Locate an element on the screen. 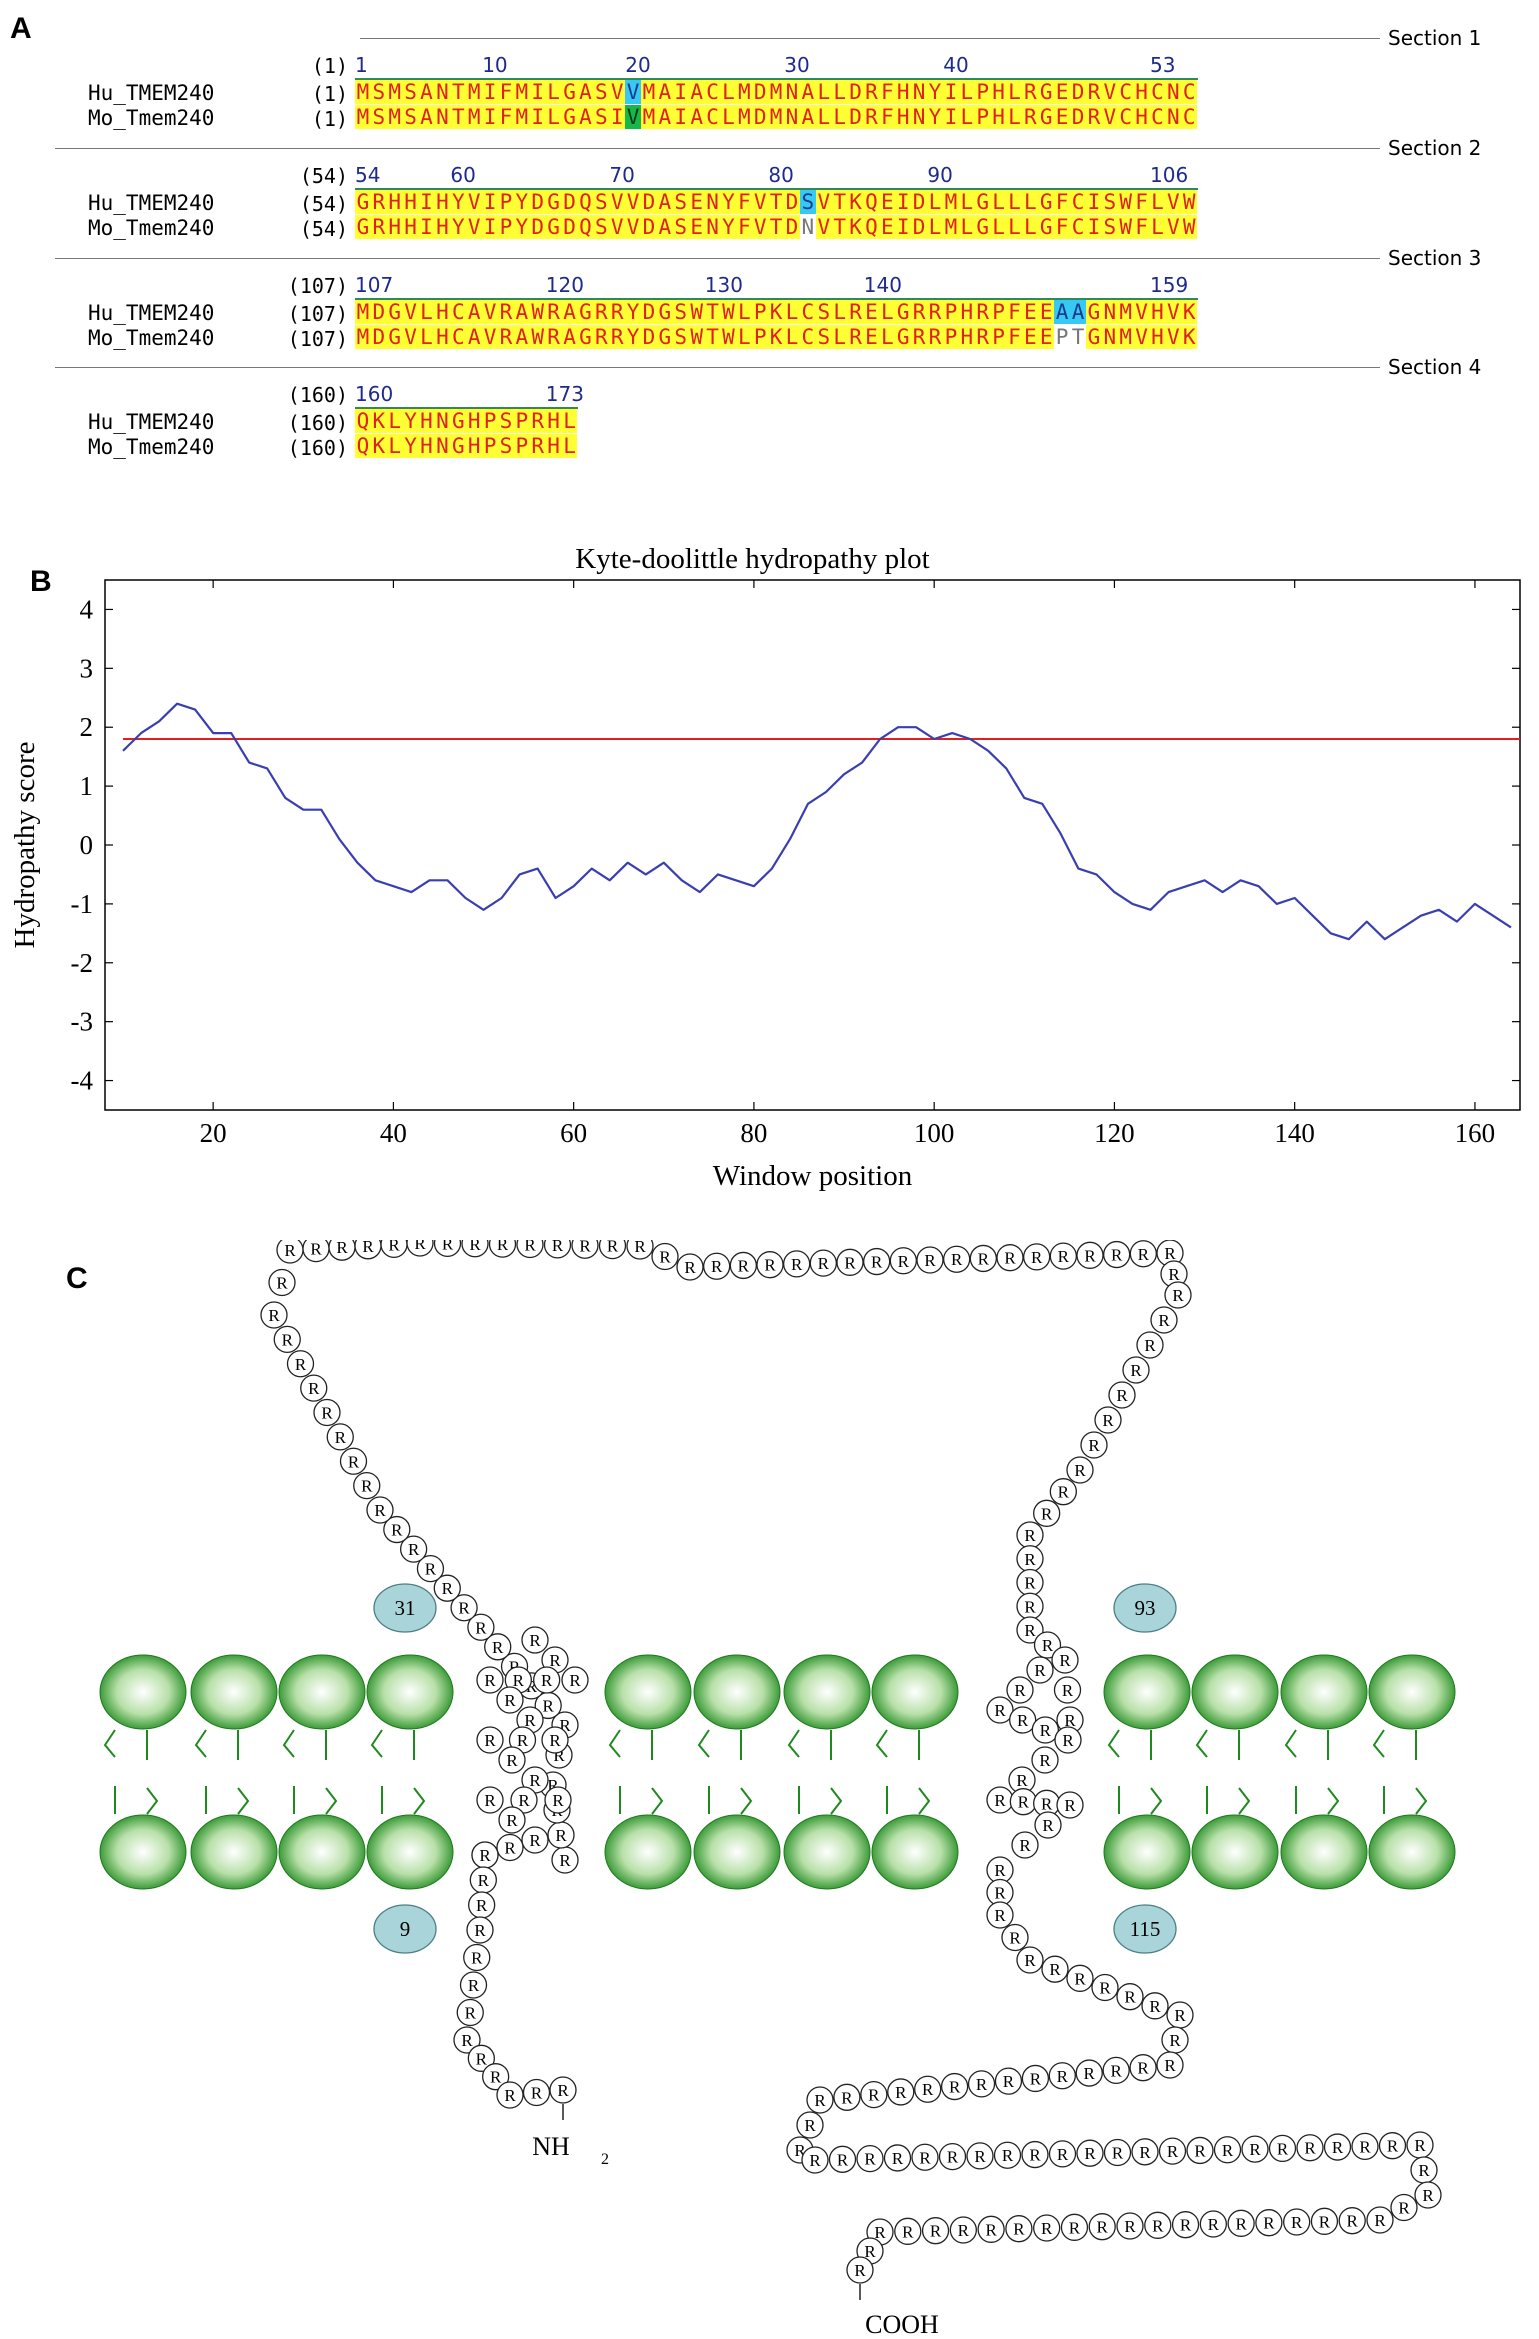 This screenshot has height=2339, width=1539. ruler-number: 159 is located at coordinates (1169, 285).